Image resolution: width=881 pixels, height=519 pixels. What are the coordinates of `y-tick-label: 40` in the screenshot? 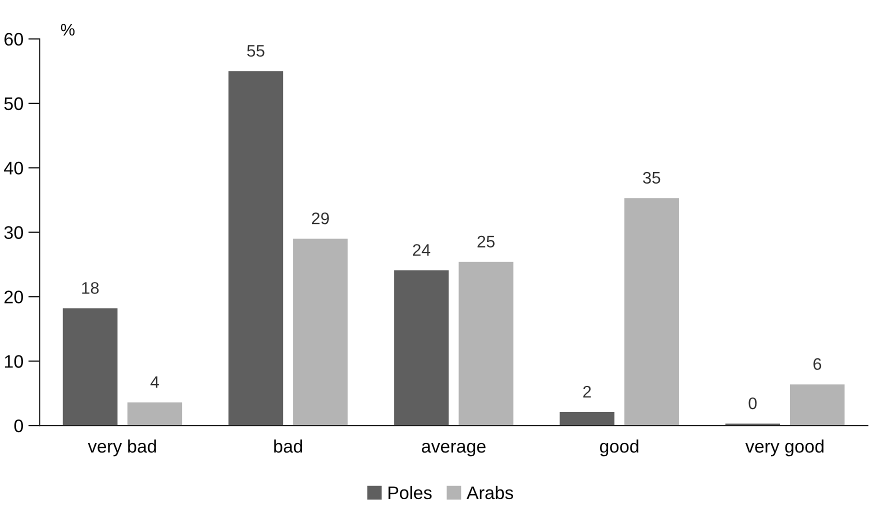 It's located at (13, 168).